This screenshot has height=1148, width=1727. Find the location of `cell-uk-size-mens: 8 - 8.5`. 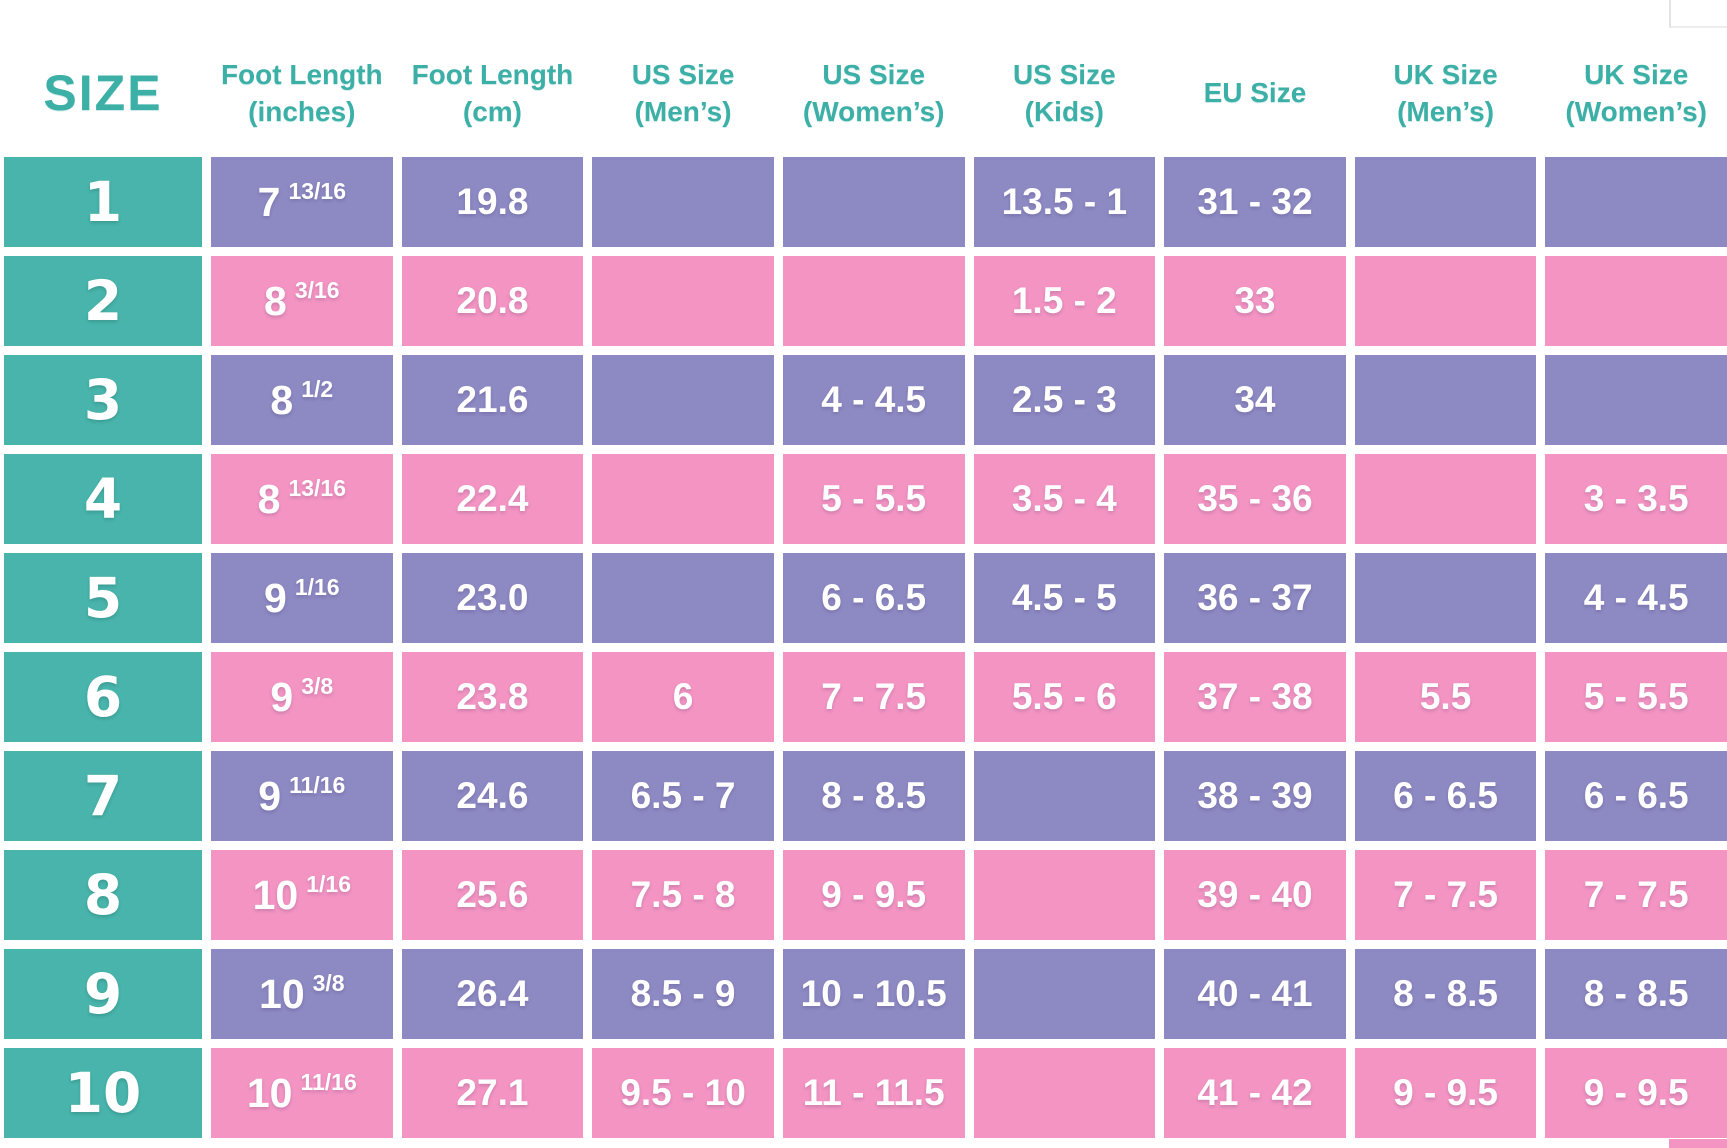

cell-uk-size-mens: 8 - 8.5 is located at coordinates (1445, 994).